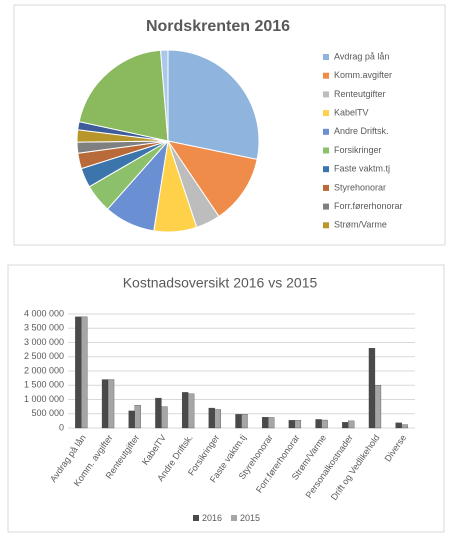  Describe the element at coordinates (360, 187) in the screenshot. I see `legend-label: Styrehonorar` at that location.